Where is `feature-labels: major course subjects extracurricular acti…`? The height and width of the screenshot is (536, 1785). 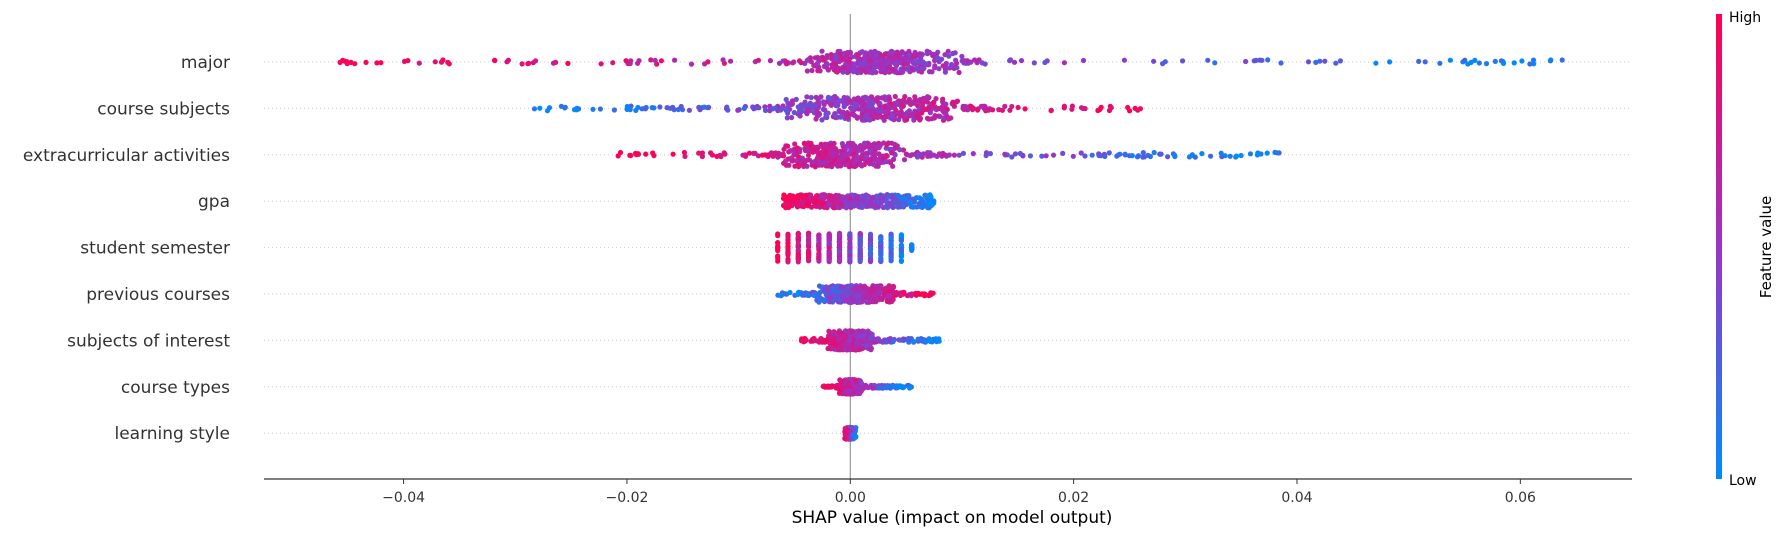 feature-labels: major course subjects extracurricular acti… is located at coordinates (126, 248).